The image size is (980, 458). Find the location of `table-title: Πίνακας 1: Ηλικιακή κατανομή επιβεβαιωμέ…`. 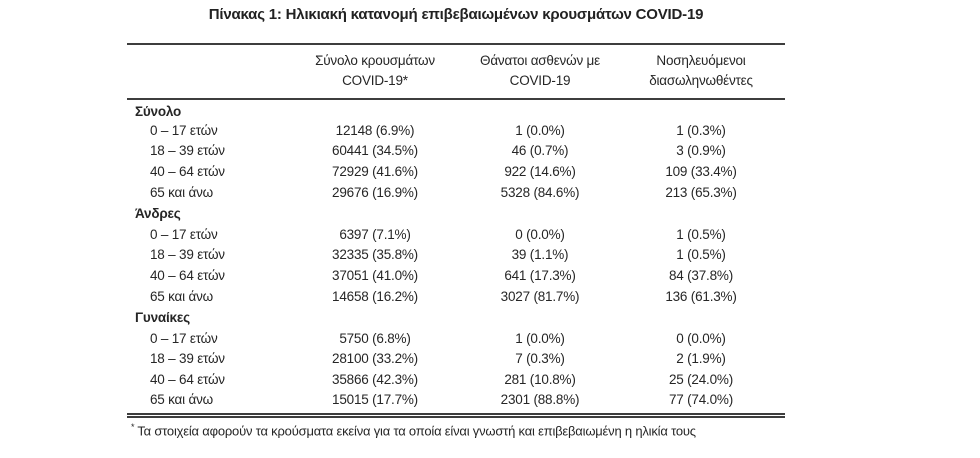

table-title: Πίνακας 1: Ηλικιακή κατανομή επιβεβαιωμέ… is located at coordinates (456, 14).